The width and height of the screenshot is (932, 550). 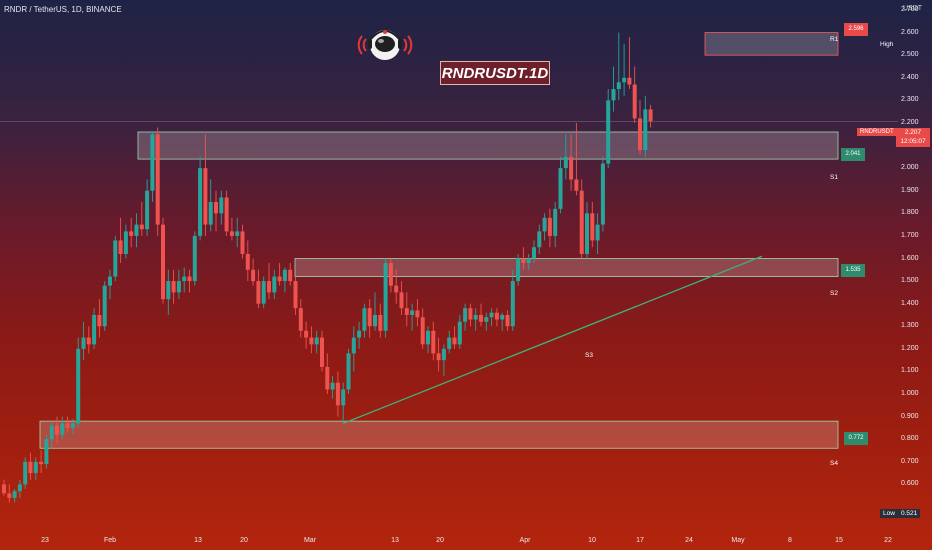 I want to click on current-symbol-tag: RNDRUSDT, so click(x=877, y=132).